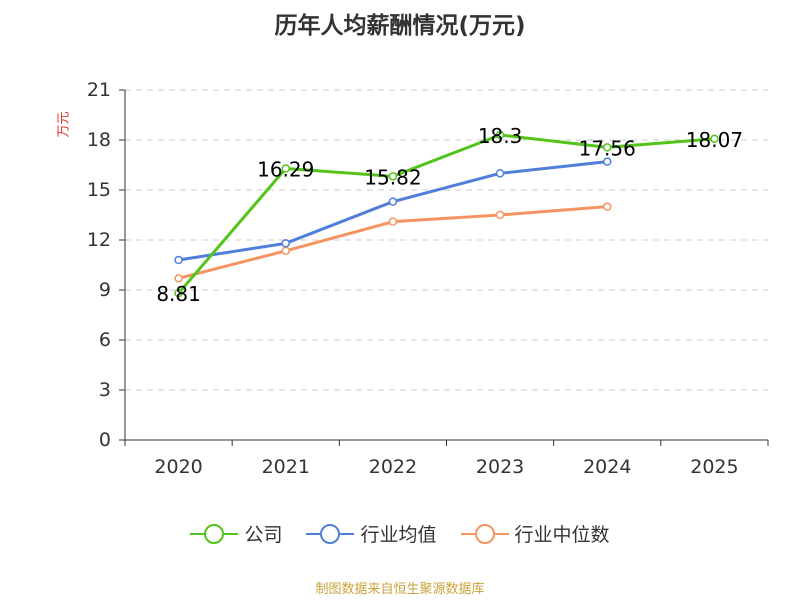  Describe the element at coordinates (99, 140) in the screenshot. I see `y-tick-label: 18` at that location.